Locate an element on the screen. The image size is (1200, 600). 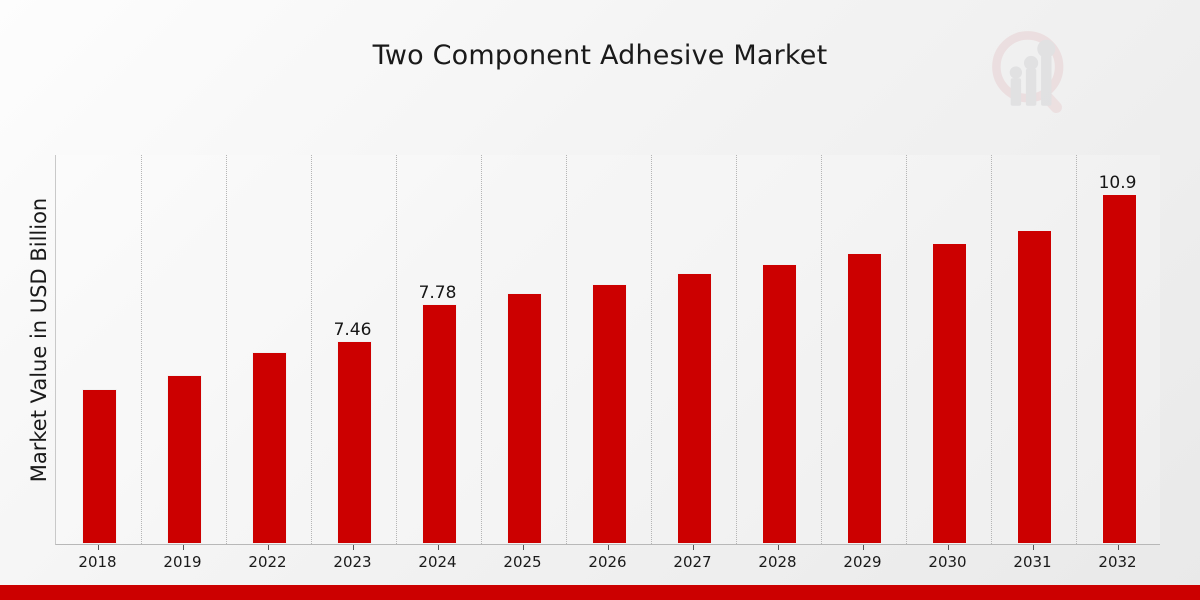
x-tick-label-2019: 2019 is located at coordinates (182, 562).